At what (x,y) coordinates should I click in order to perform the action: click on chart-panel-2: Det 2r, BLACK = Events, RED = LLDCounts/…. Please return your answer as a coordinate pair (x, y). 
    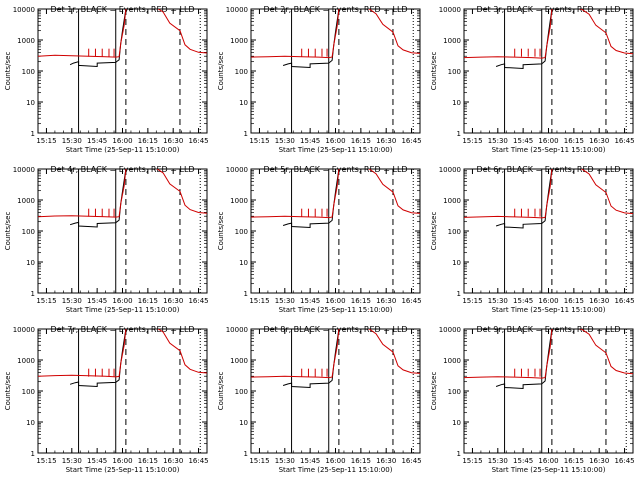
    Looking at the image, I should click on (319, 79).